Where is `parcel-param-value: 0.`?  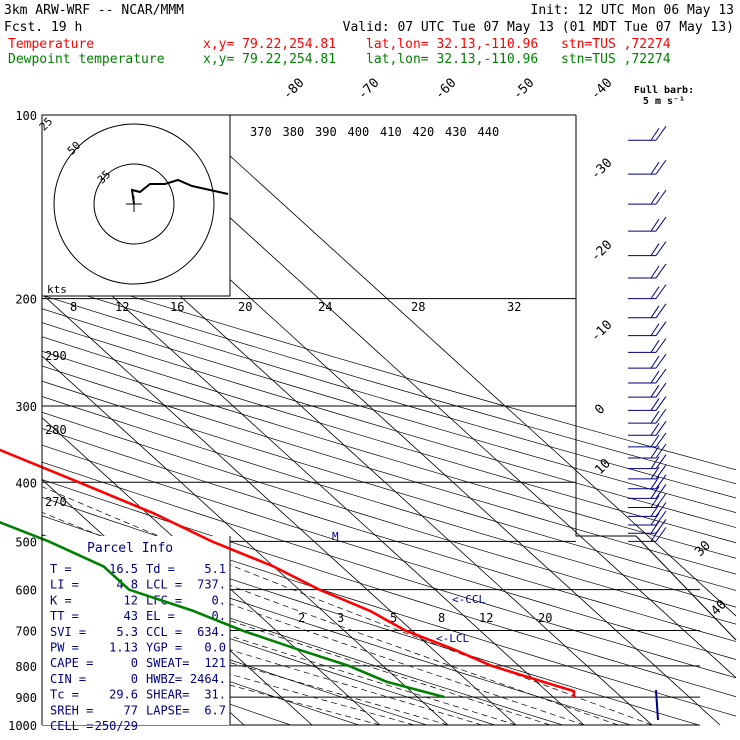 parcel-param-value: 0. is located at coordinates (219, 600).